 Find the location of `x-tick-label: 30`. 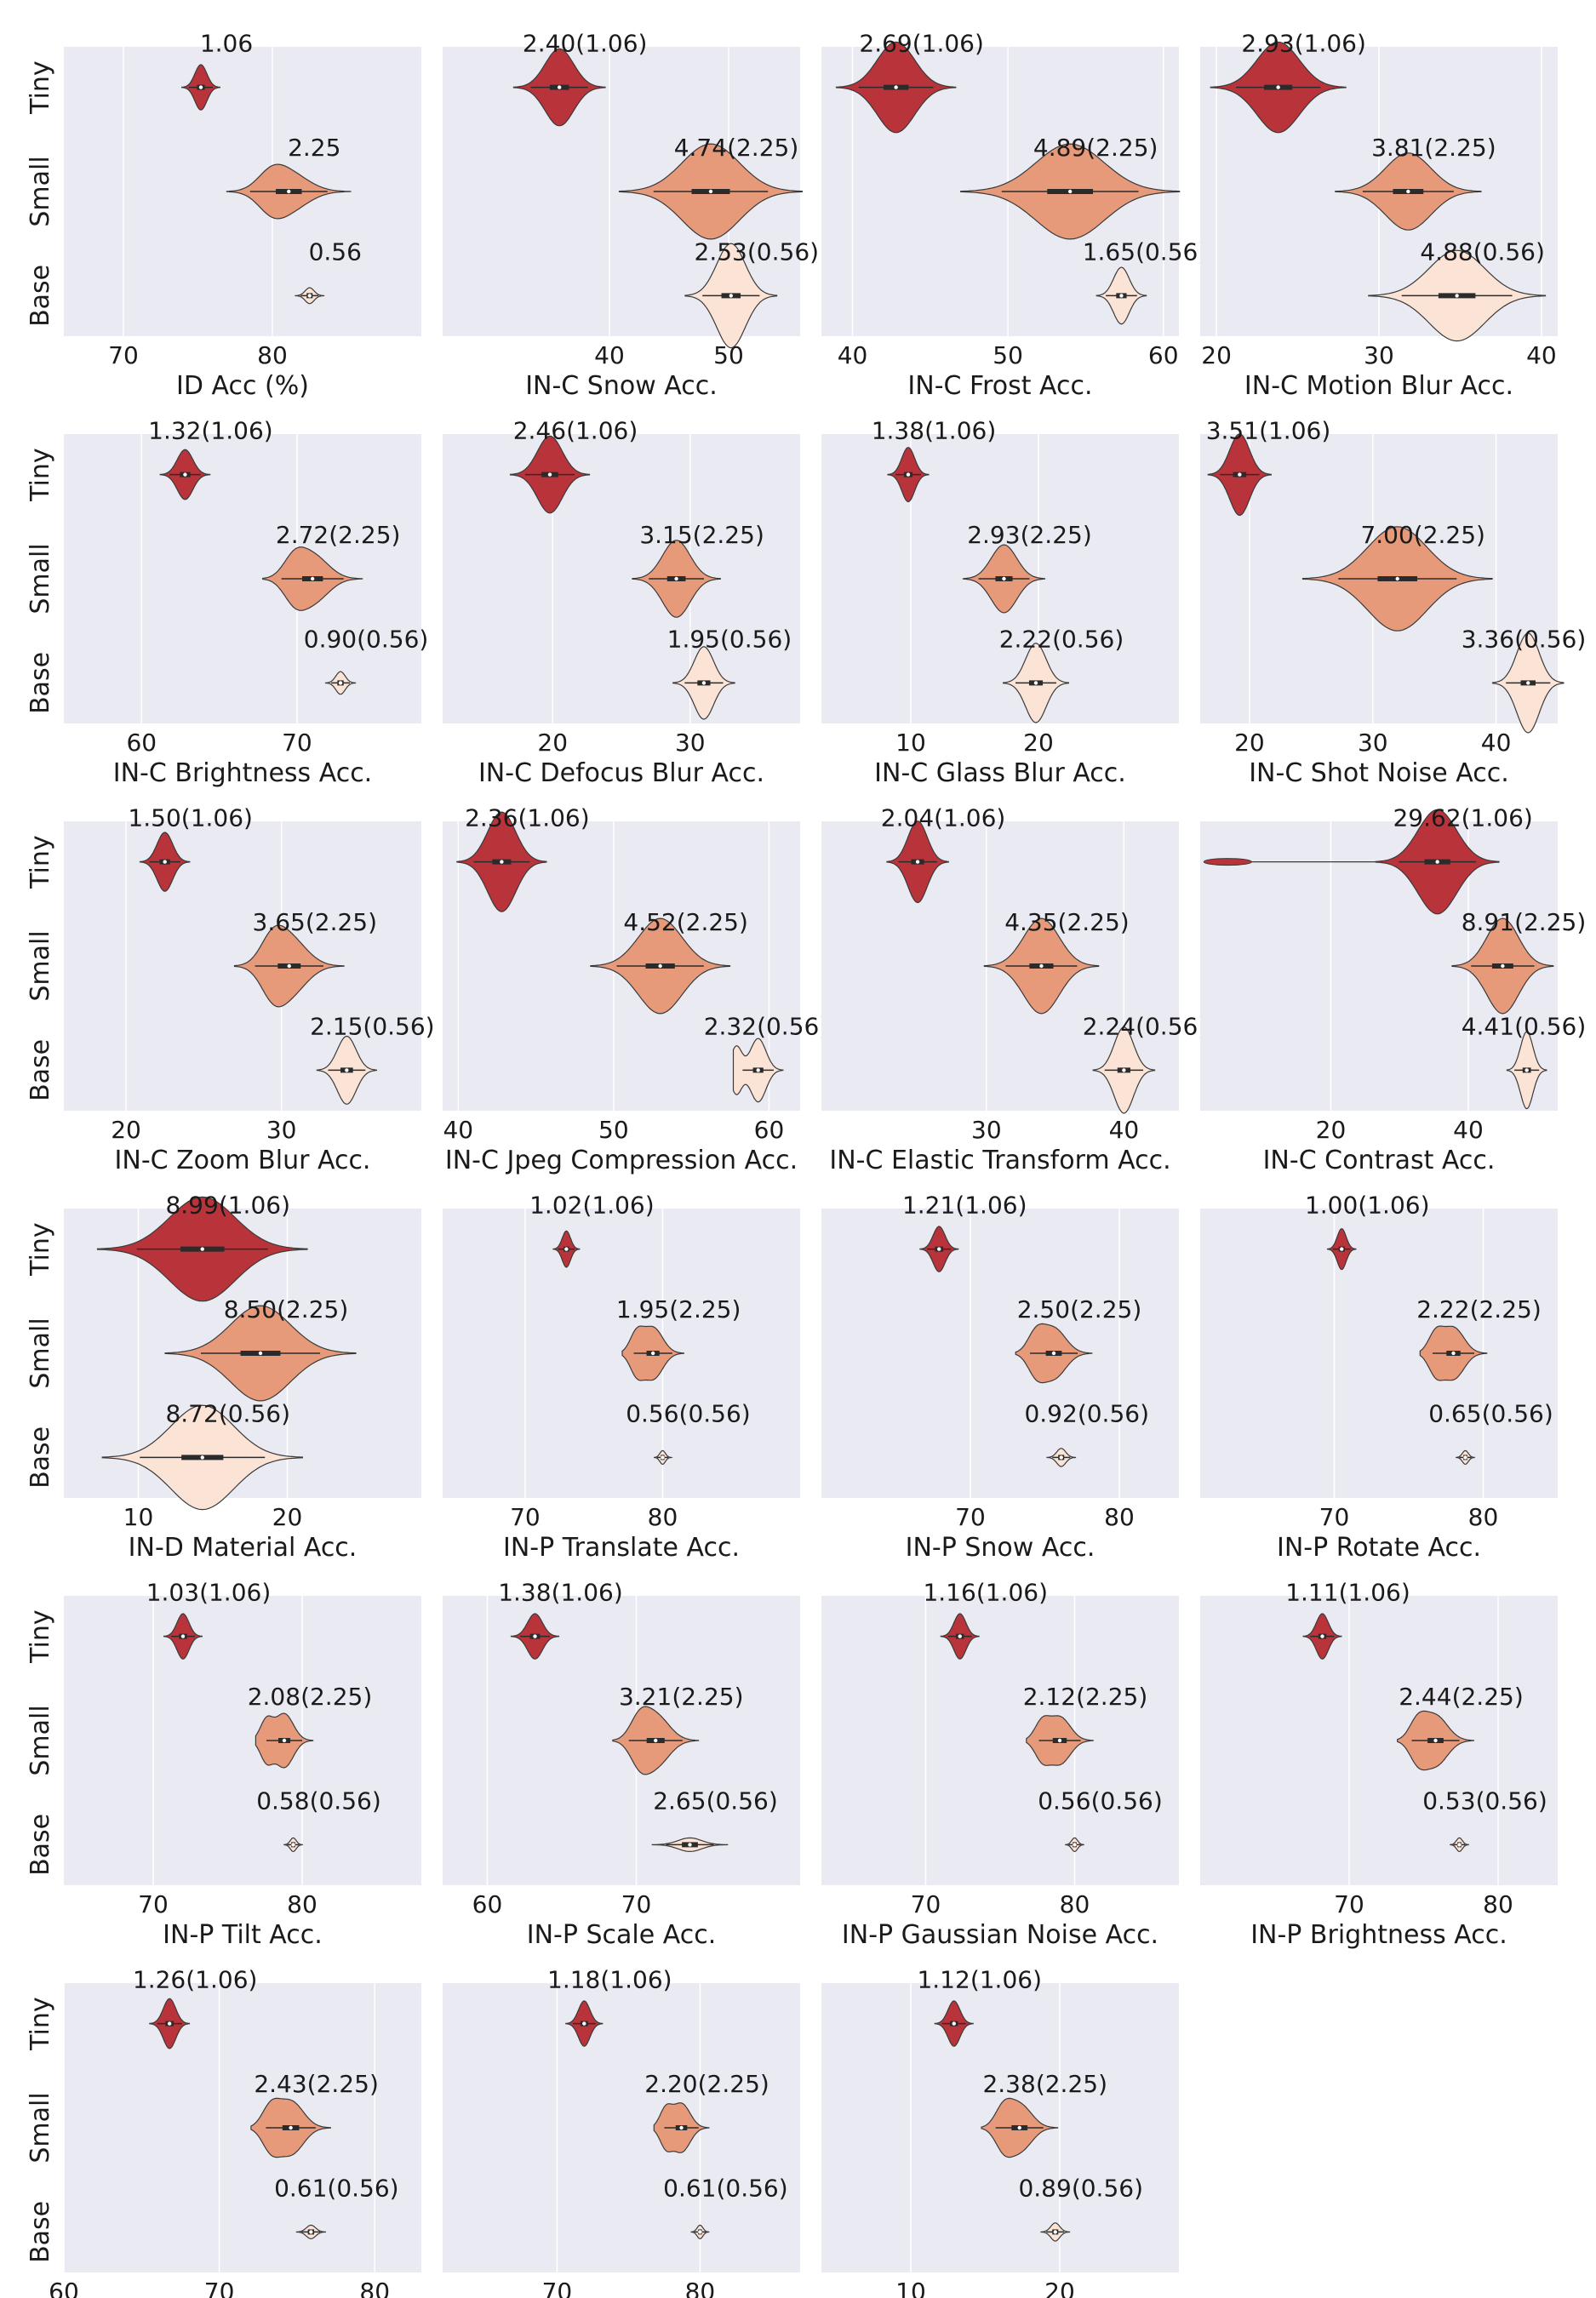

x-tick-label: 30 is located at coordinates (1373, 743).